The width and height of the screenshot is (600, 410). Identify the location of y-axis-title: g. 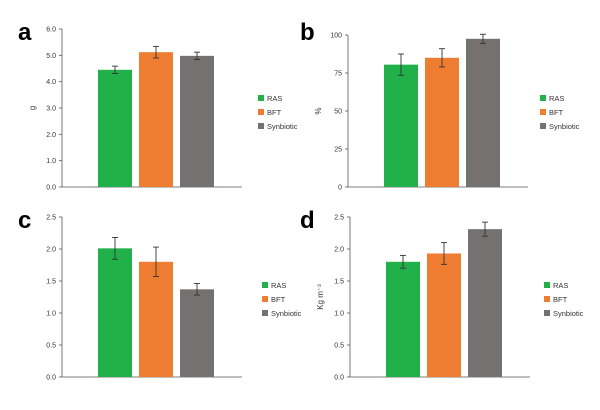
(32, 108).